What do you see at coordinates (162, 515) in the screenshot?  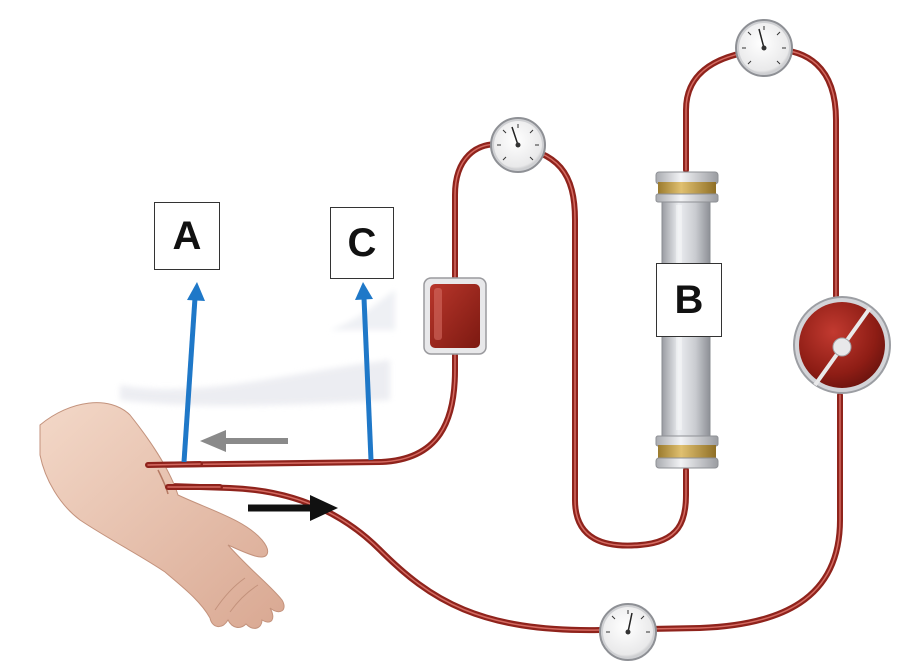 I see `patient-arm-icon` at bounding box center [162, 515].